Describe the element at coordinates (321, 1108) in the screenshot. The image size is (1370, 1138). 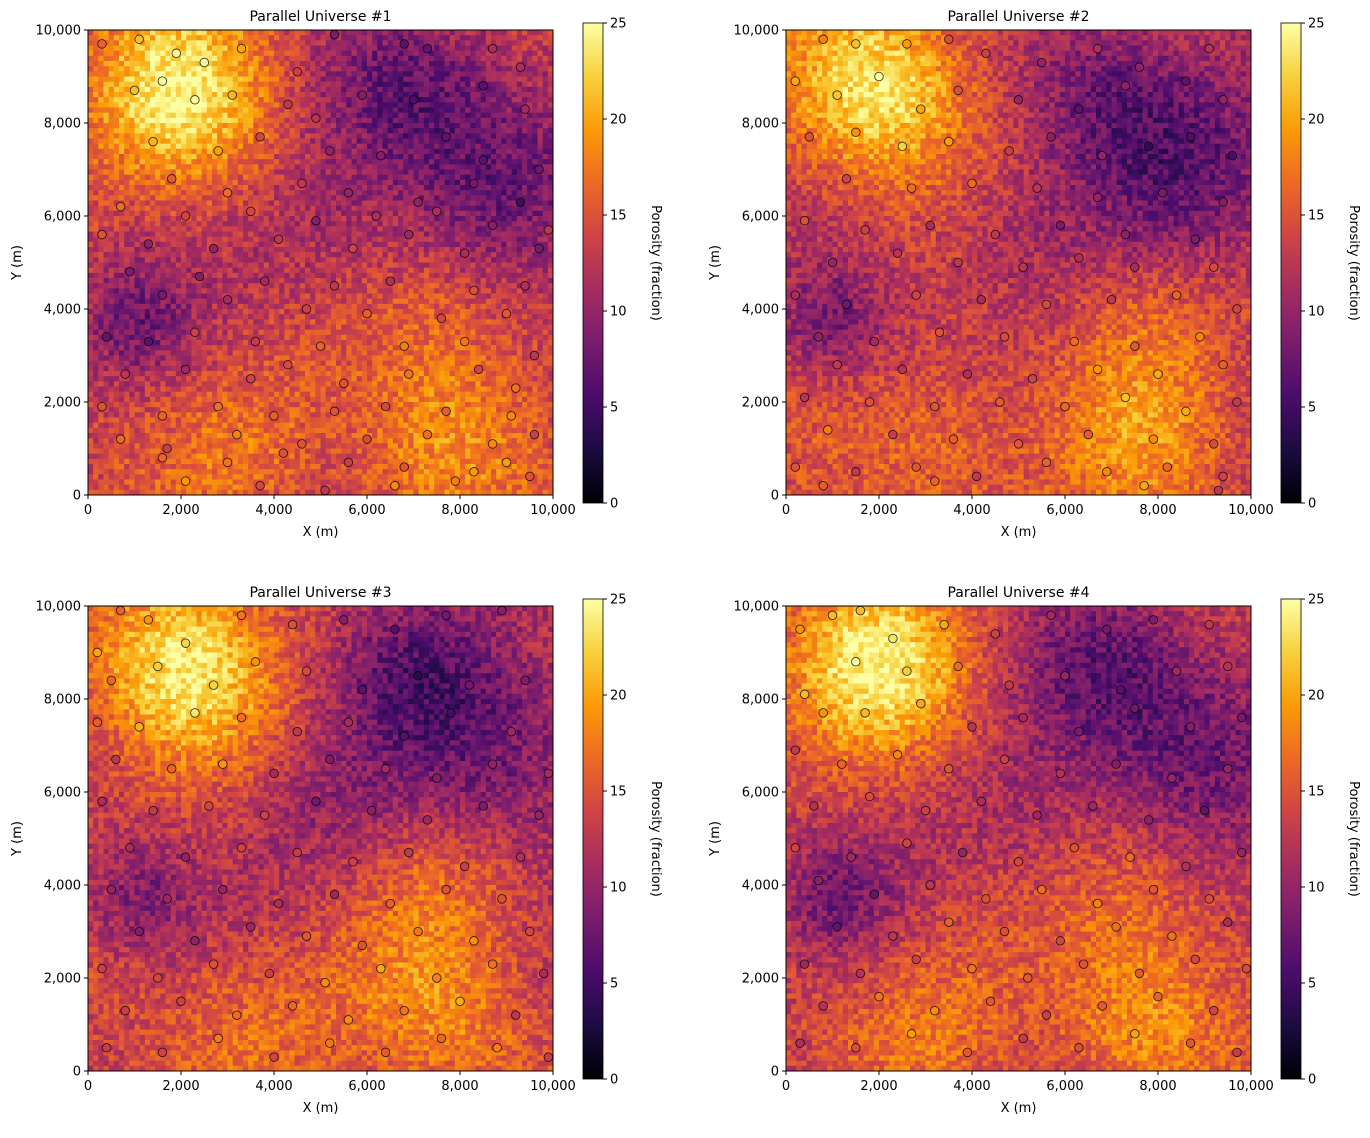
I see `x-axis-label: X (m)` at that location.